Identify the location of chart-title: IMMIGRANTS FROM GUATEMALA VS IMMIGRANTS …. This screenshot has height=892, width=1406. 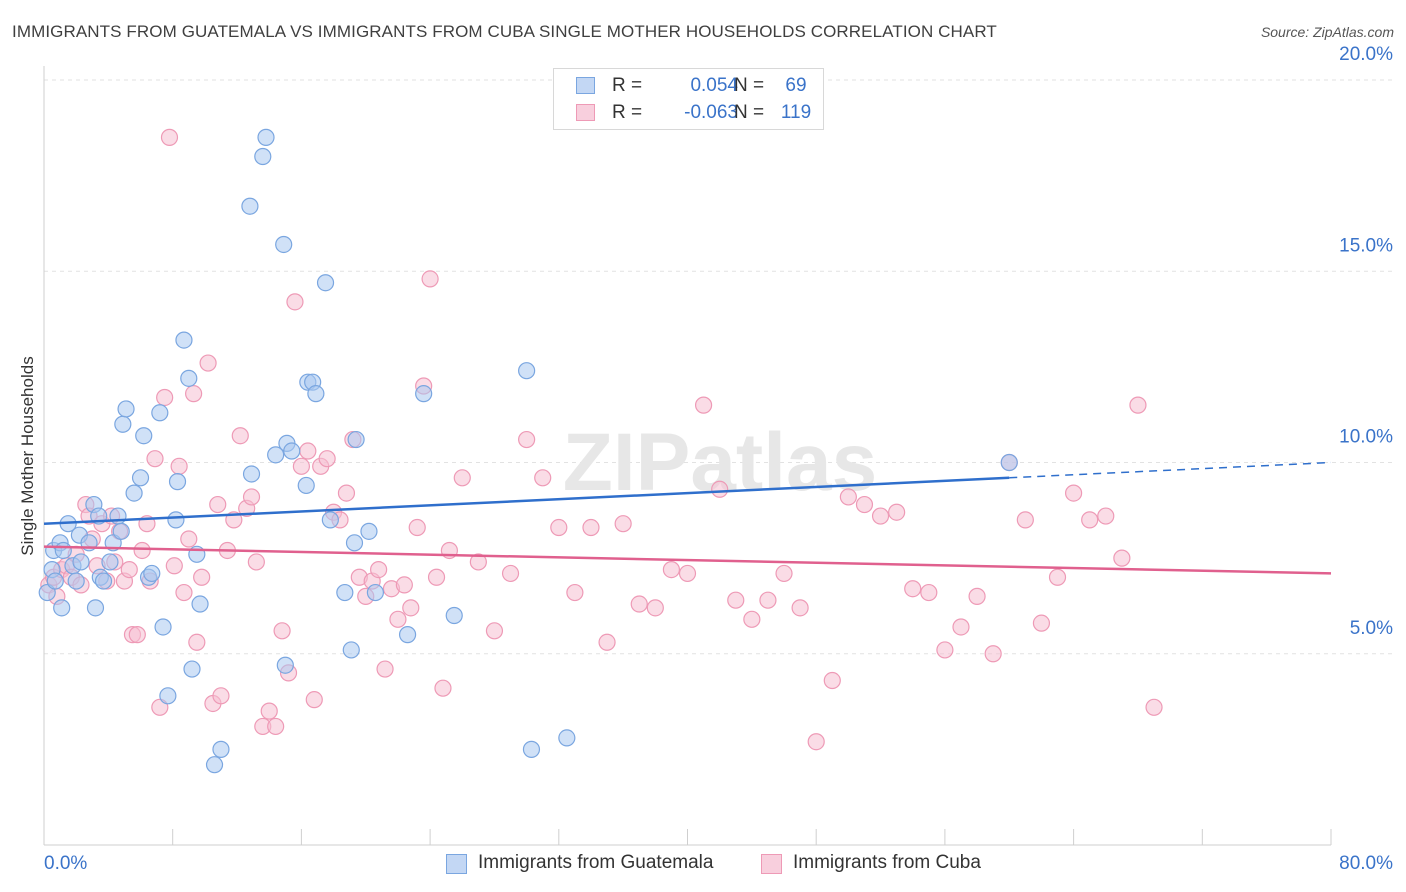
(504, 31).